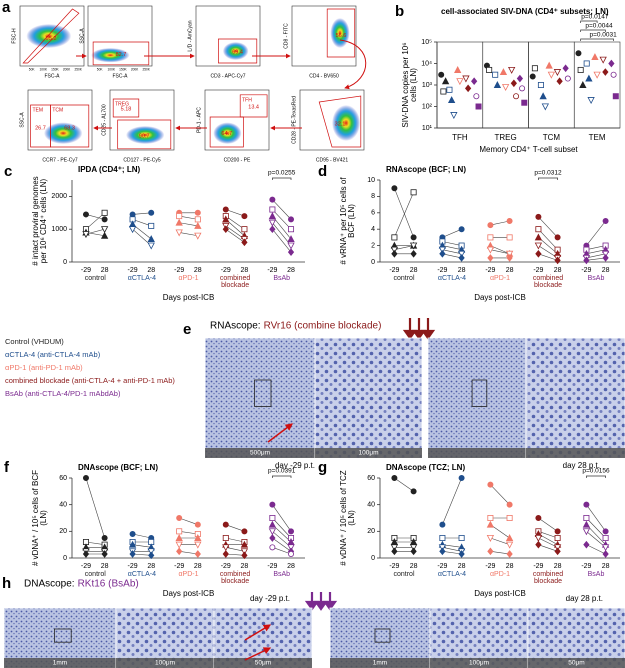 This screenshot has height=668, width=625. I want to click on flow-gate-value: 13.4, so click(253, 107).